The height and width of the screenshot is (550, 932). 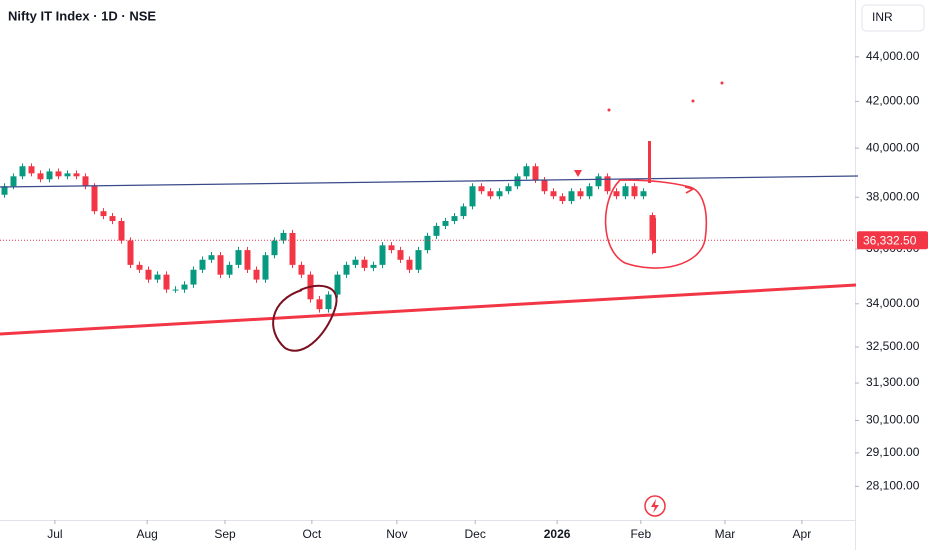 What do you see at coordinates (893, 18) in the screenshot?
I see `currency-box` at bounding box center [893, 18].